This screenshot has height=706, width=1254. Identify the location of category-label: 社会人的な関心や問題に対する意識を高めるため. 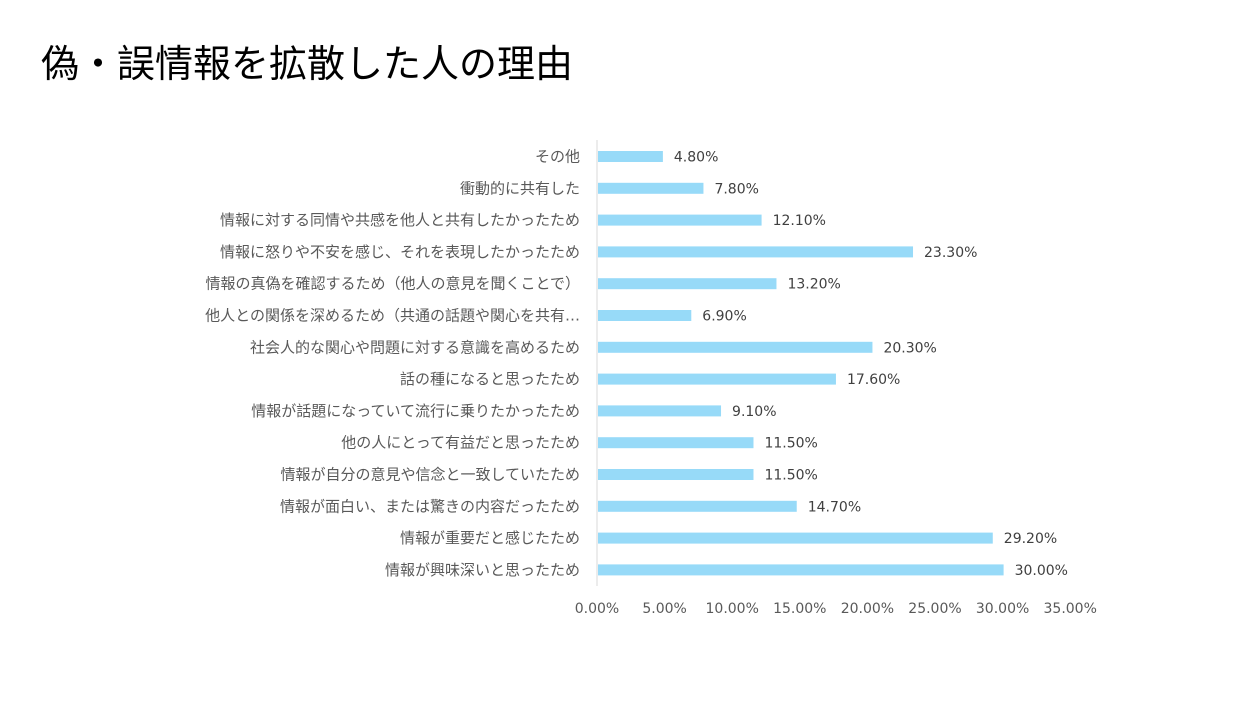
(415, 347).